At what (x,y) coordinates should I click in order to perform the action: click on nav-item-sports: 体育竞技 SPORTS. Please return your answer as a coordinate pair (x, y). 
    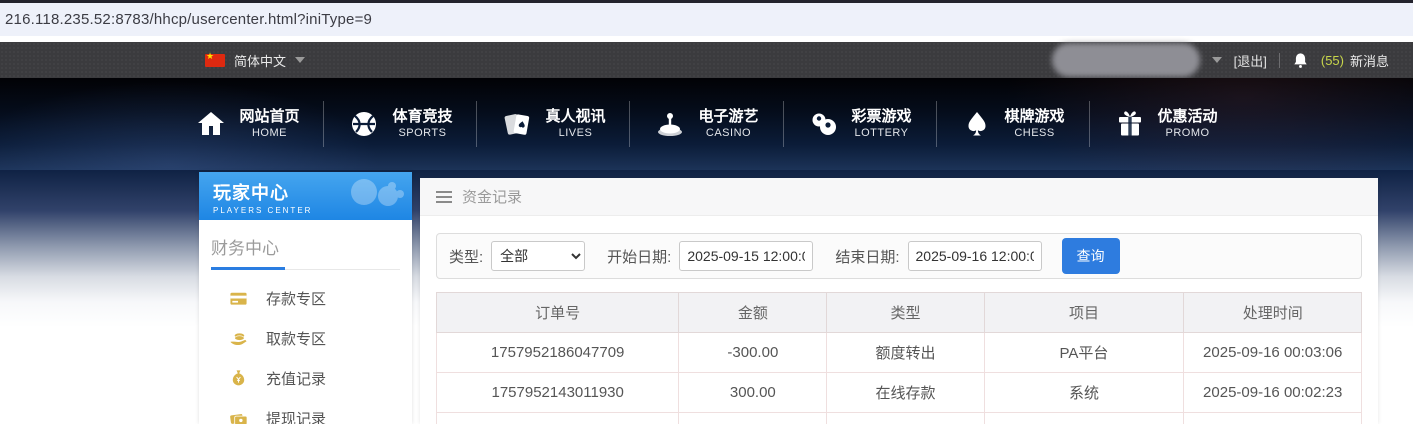
    Looking at the image, I should click on (400, 124).